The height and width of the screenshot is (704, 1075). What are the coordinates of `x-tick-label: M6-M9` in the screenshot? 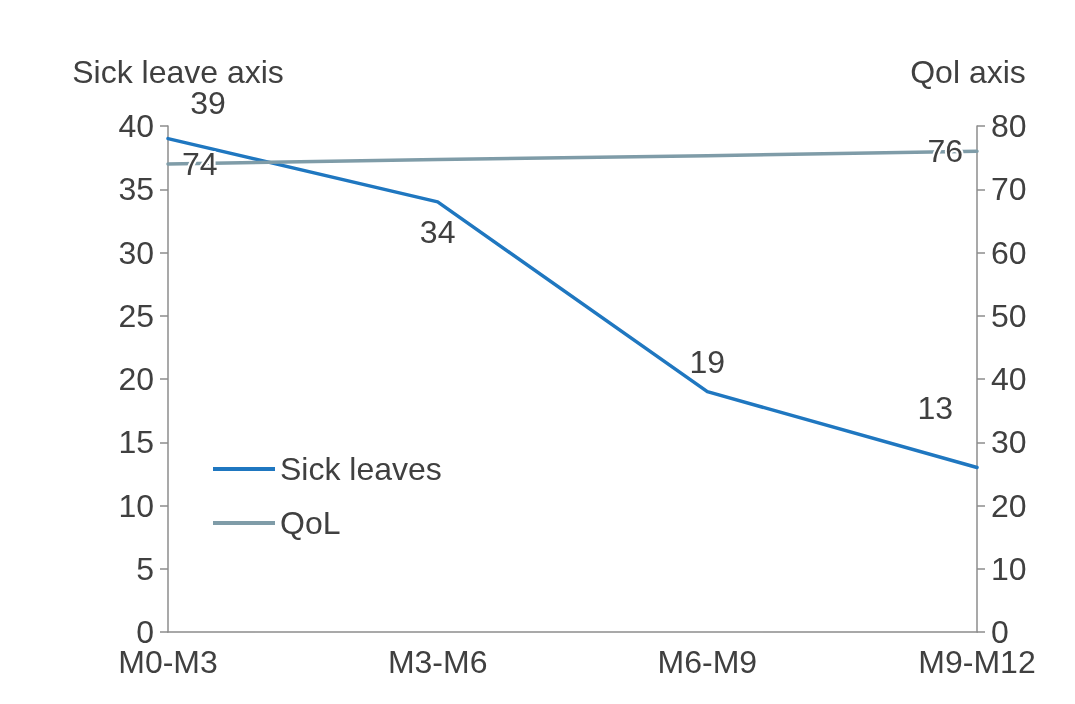 It's located at (707, 662).